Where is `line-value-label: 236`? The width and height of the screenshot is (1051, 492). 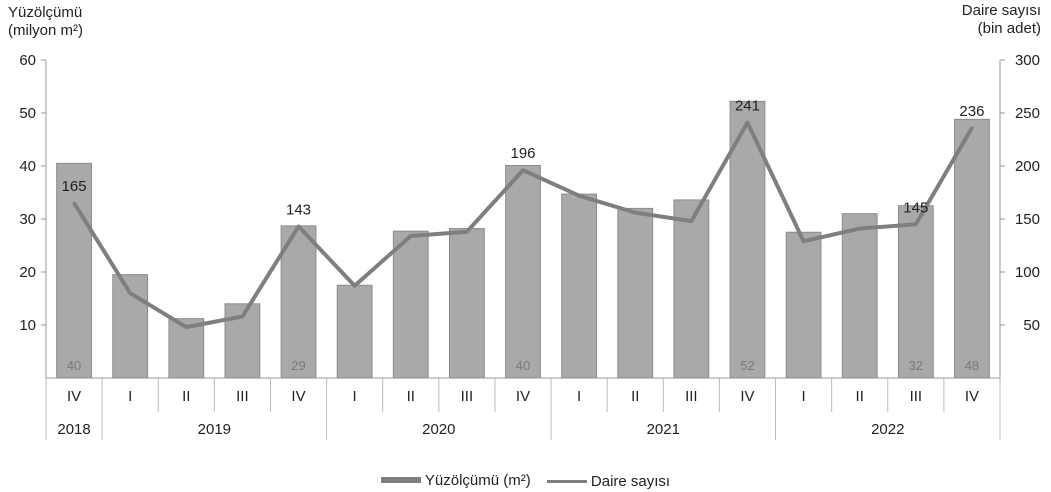
line-value-label: 236 is located at coordinates (971, 111).